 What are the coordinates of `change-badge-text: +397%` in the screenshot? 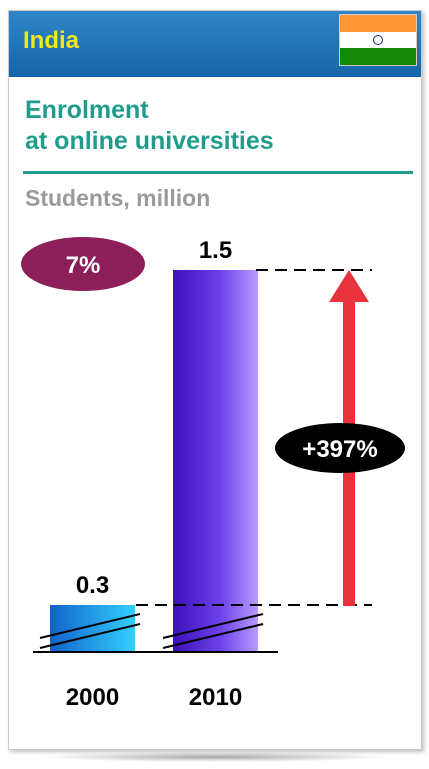 It's located at (339, 449).